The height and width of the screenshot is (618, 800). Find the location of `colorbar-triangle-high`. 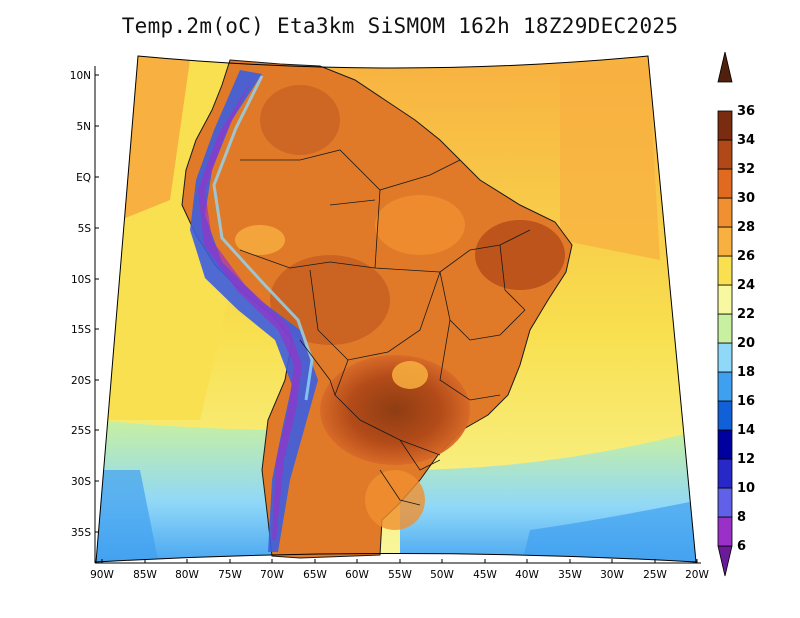

colorbar-triangle-high is located at coordinates (725, 67).